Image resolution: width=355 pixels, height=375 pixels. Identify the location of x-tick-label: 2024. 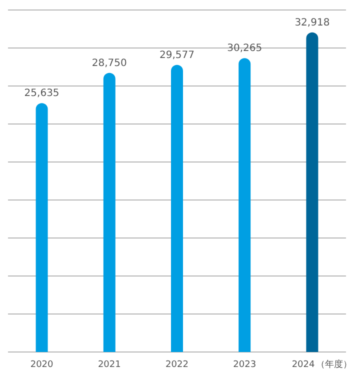
(303, 365).